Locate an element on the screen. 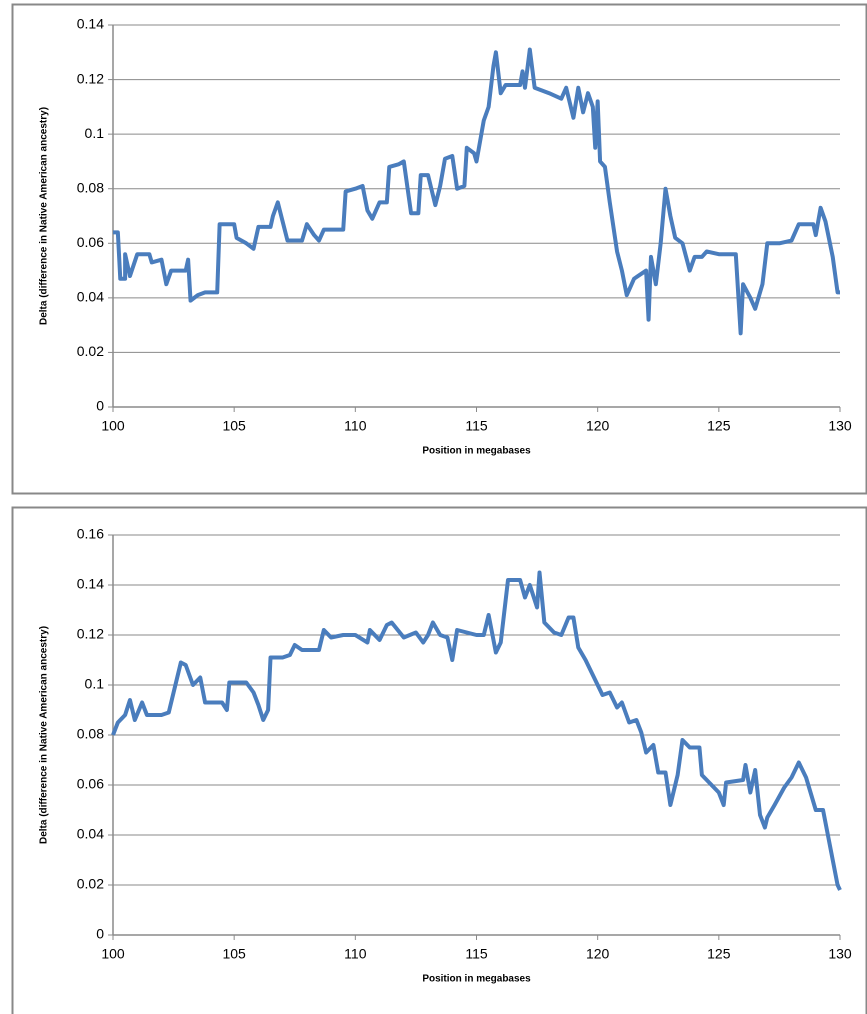 The height and width of the screenshot is (1014, 867). y-tick-label: 0.16 is located at coordinates (90, 534).